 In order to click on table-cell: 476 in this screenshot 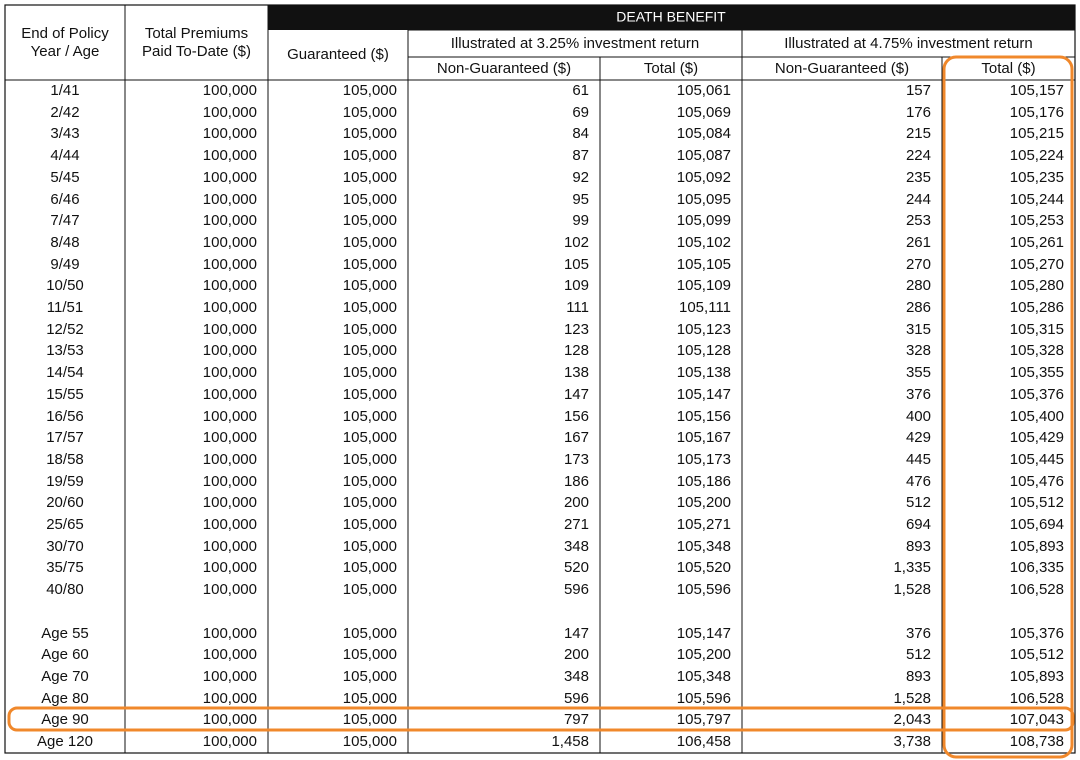, I will do `click(918, 481)`.